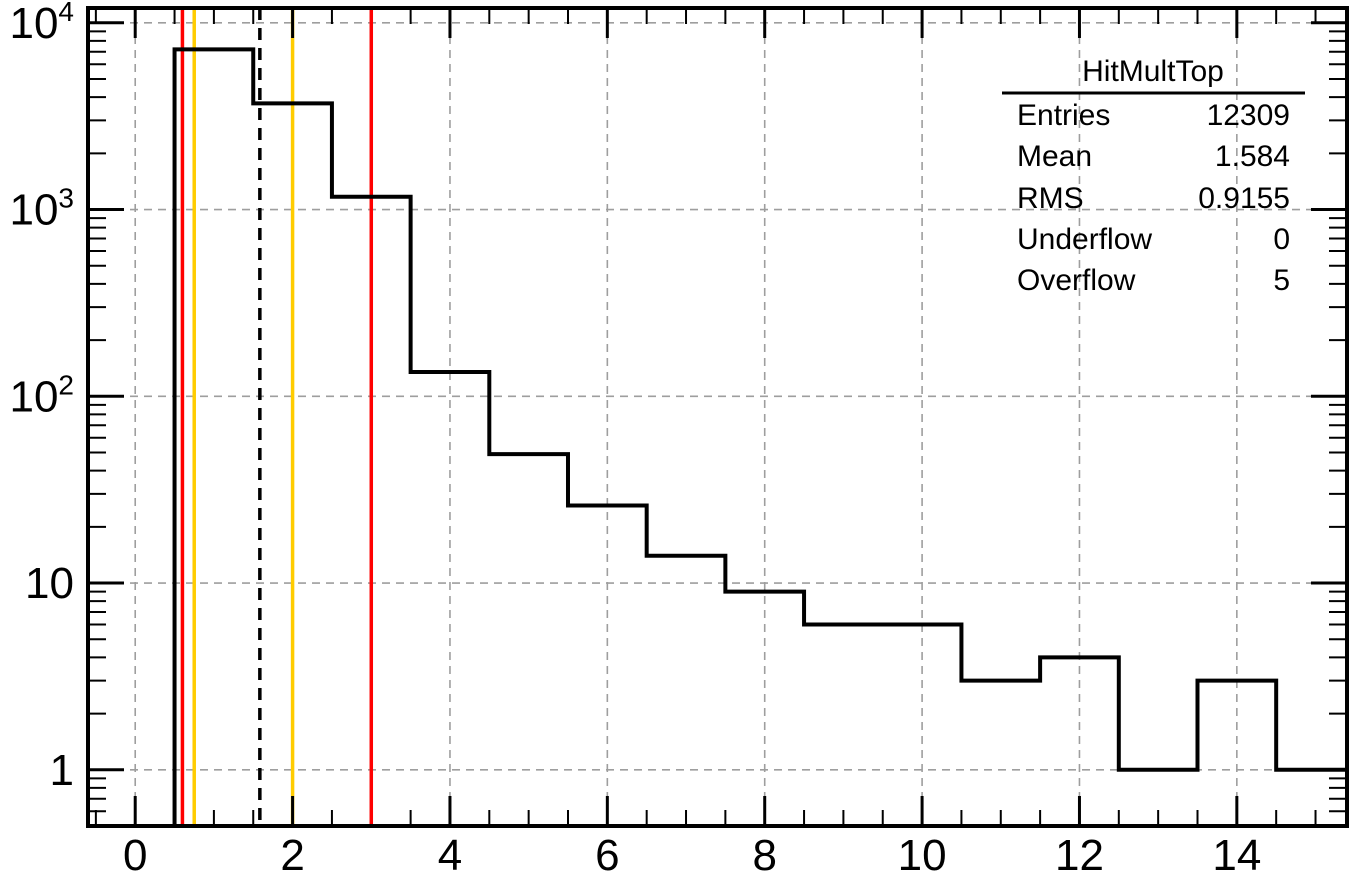 This screenshot has width=1350, height=876. Describe the element at coordinates (922, 853) in the screenshot. I see `x-tick-label: 10` at that location.